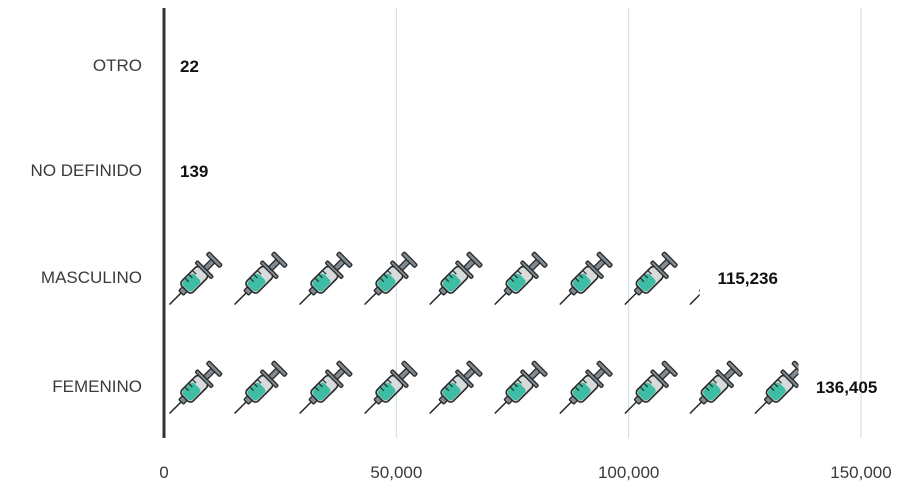 The height and width of the screenshot is (486, 902). I want to click on x-tick-label: 100,000, so click(628, 472).